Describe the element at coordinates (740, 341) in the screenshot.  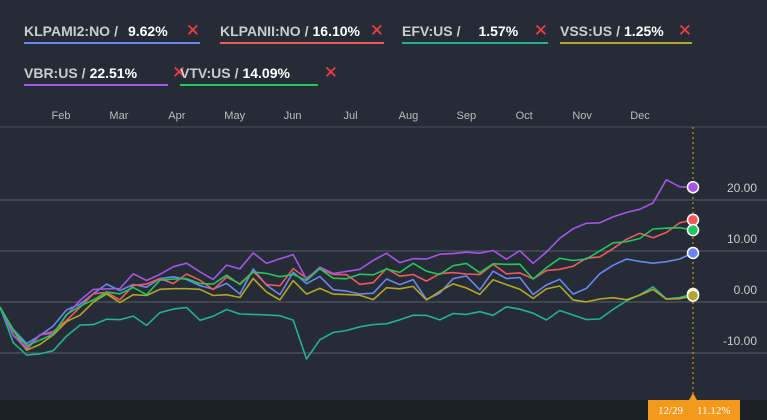
I see `y-tick-label: -10.00` at that location.